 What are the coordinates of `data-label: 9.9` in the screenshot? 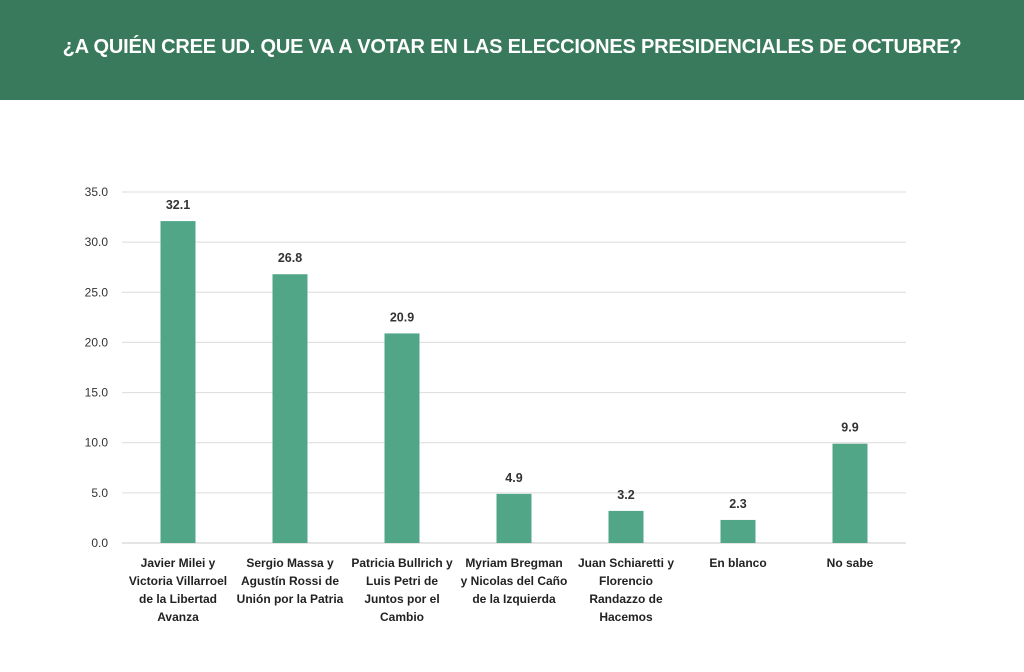 It's located at (849, 428).